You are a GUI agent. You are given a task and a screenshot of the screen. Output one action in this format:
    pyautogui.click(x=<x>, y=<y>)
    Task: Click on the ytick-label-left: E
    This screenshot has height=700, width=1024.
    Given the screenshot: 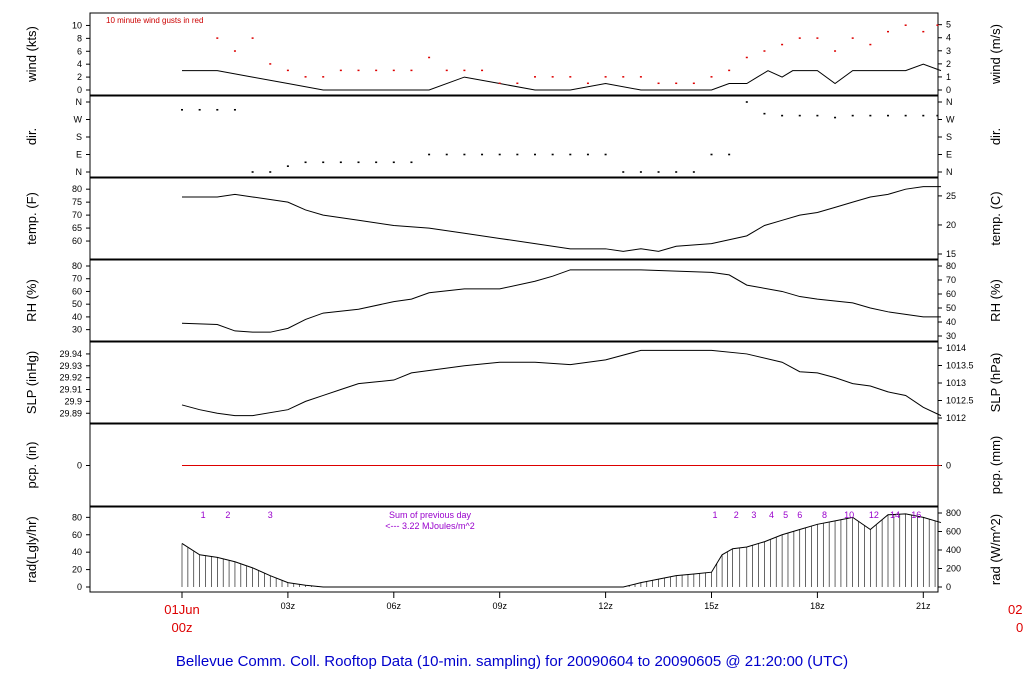 What is the action you would take?
    pyautogui.click(x=79, y=155)
    